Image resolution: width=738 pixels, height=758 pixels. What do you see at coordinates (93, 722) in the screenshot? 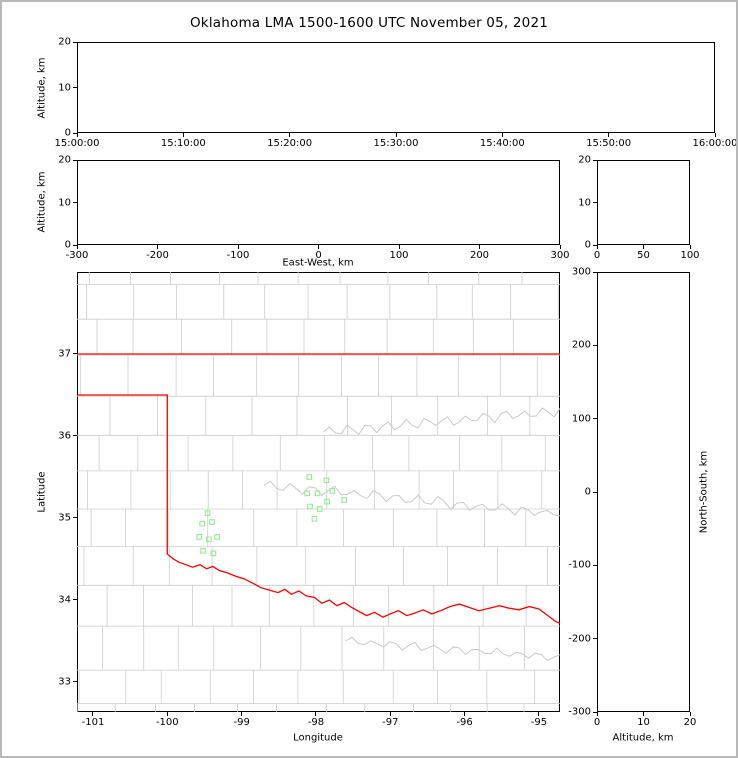
I see `x-tick-label: -101` at bounding box center [93, 722].